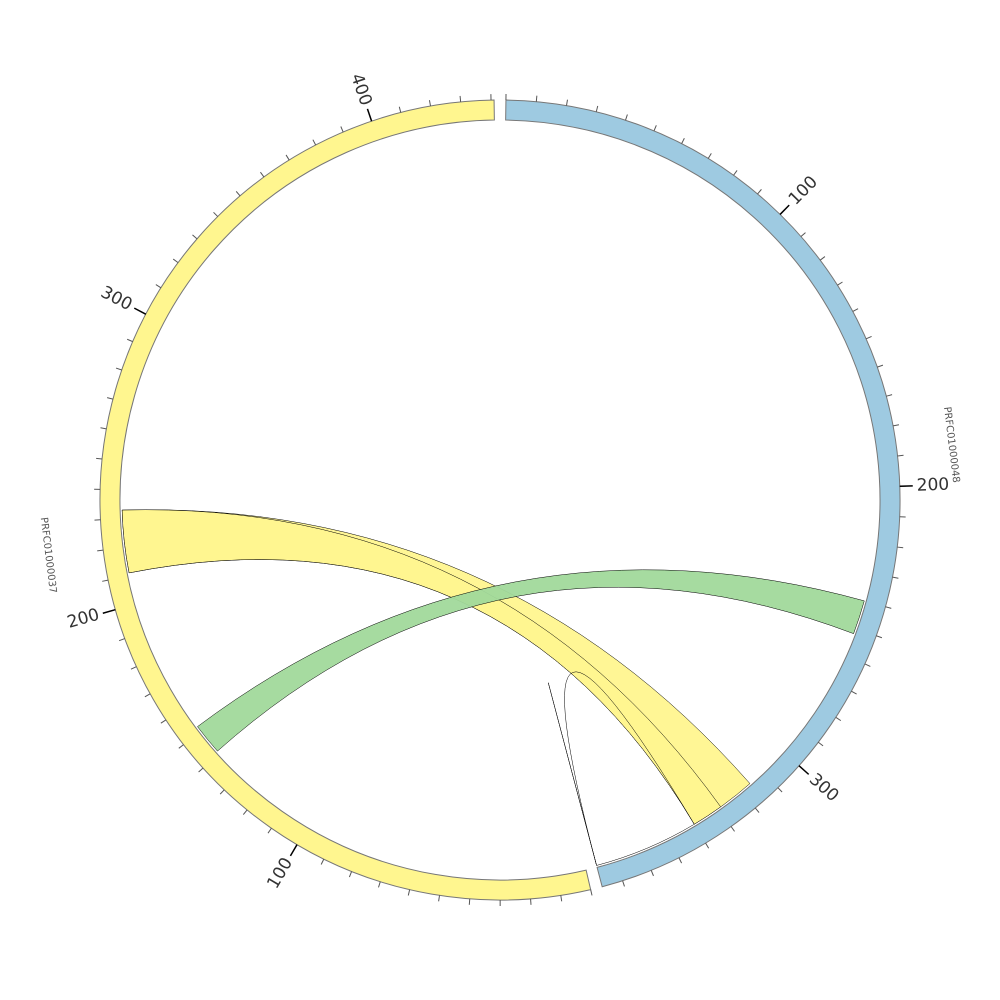 Image resolution: width=1000 pixels, height=1000 pixels. I want to click on chromosome-label: PRFC01000037, so click(48, 555).